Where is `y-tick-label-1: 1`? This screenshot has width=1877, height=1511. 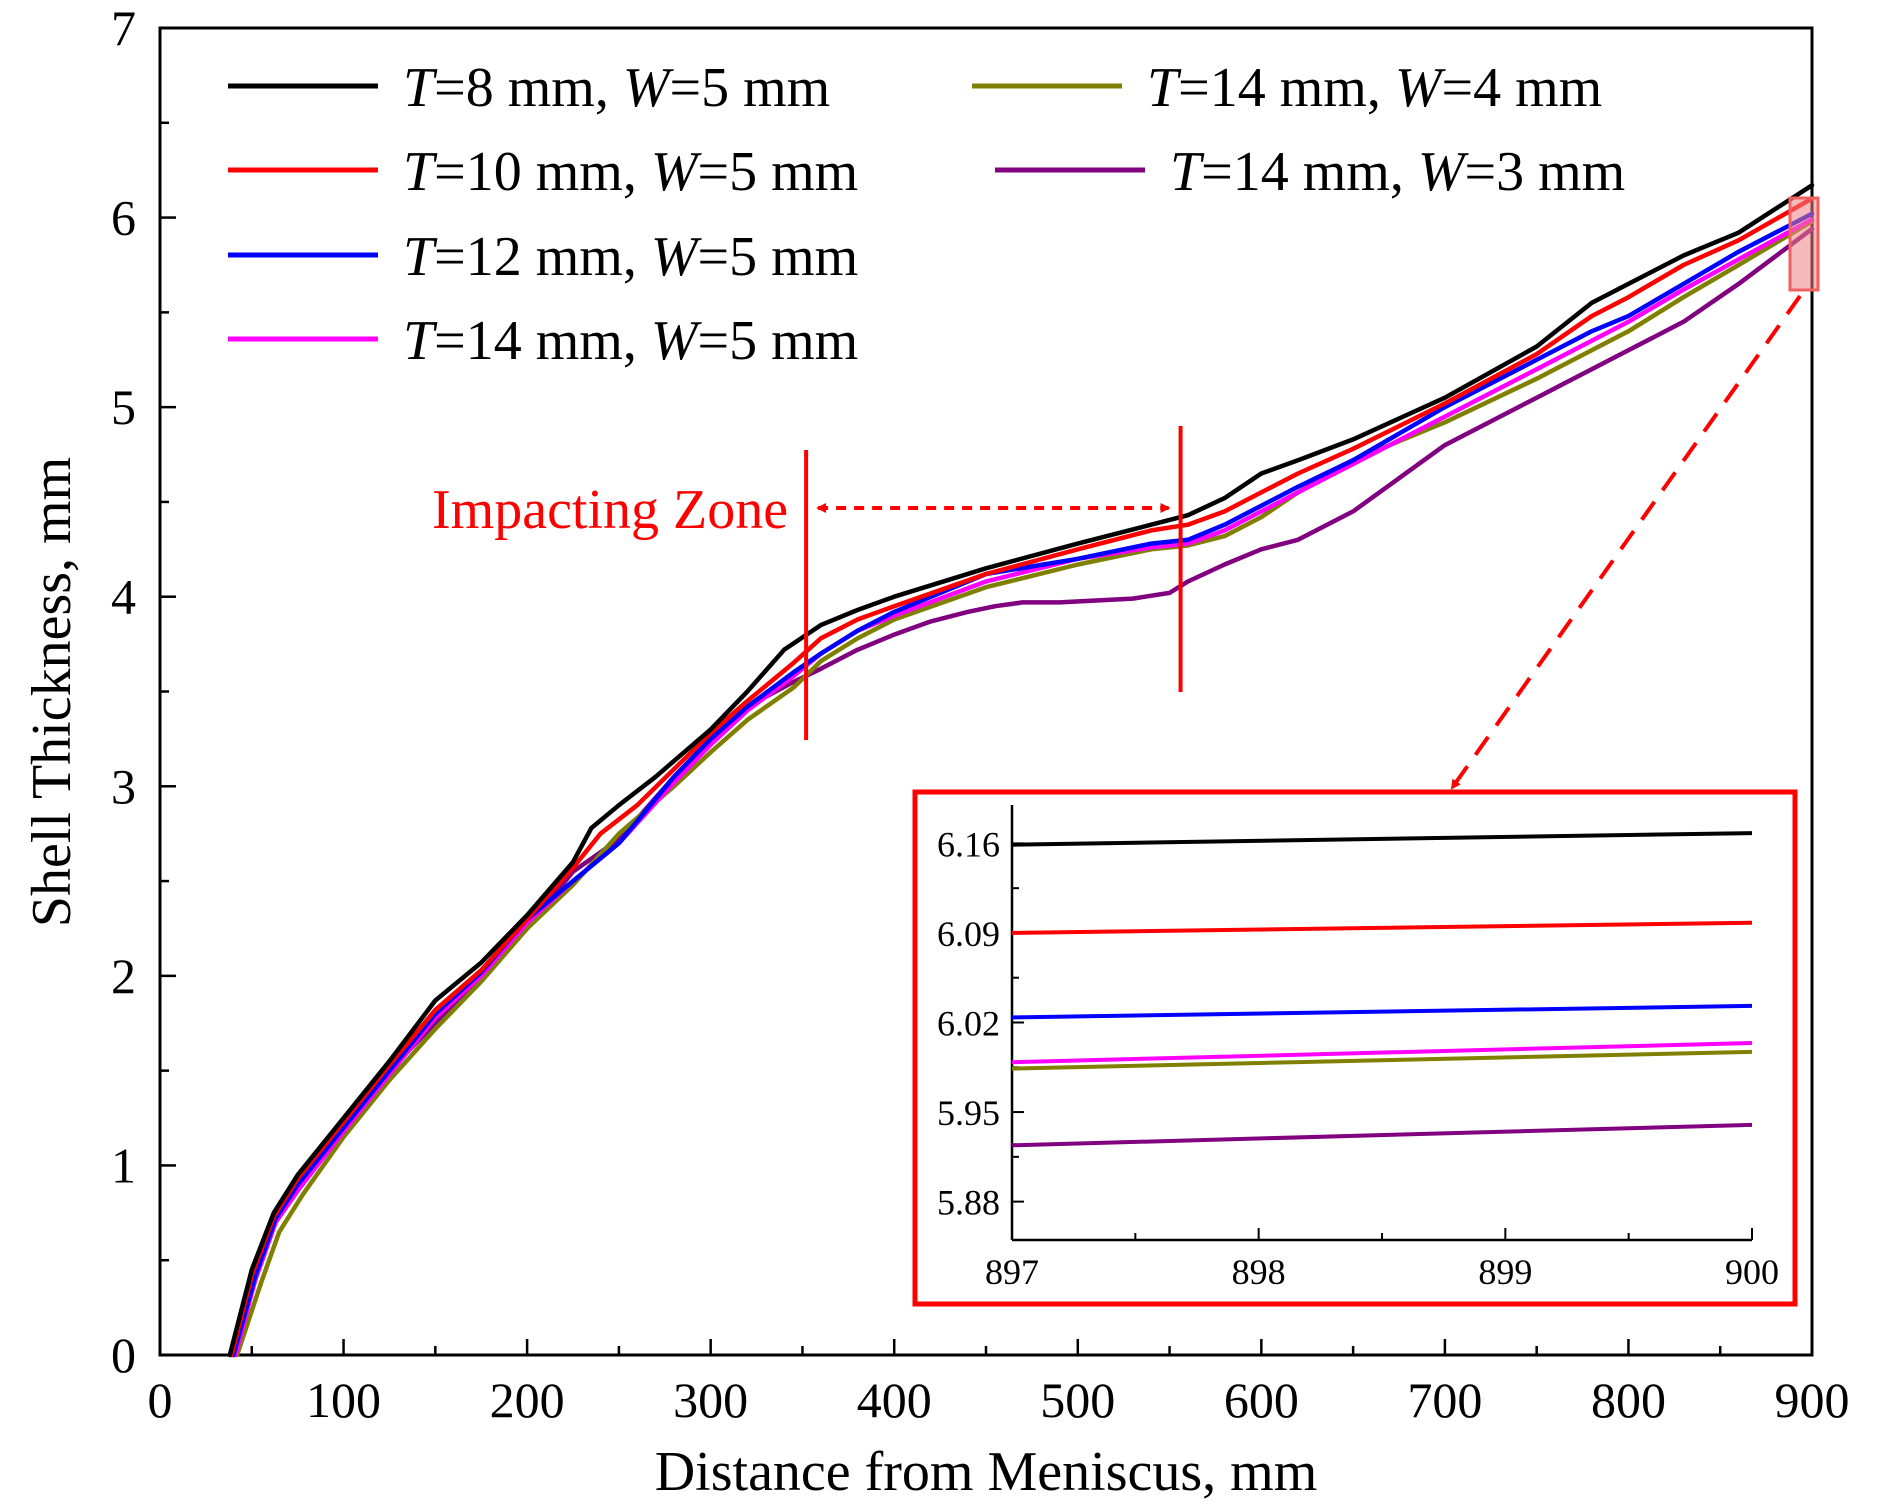
y-tick-label-1: 1 is located at coordinates (123, 1165).